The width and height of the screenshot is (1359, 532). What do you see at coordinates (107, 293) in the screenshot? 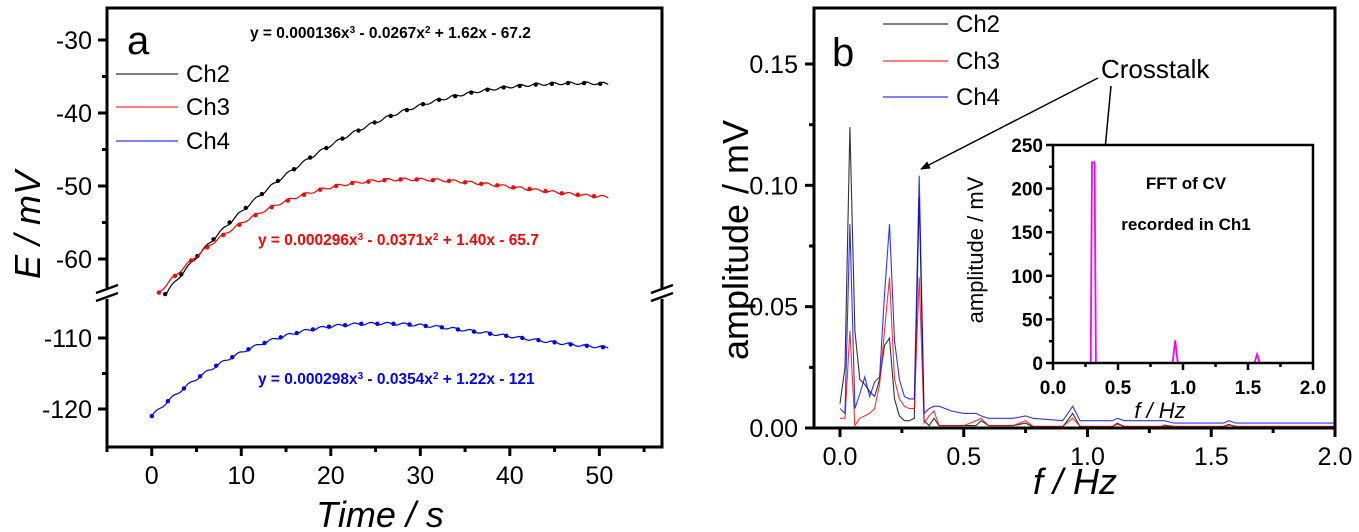
I see `panel-a-axis-break-left` at bounding box center [107, 293].